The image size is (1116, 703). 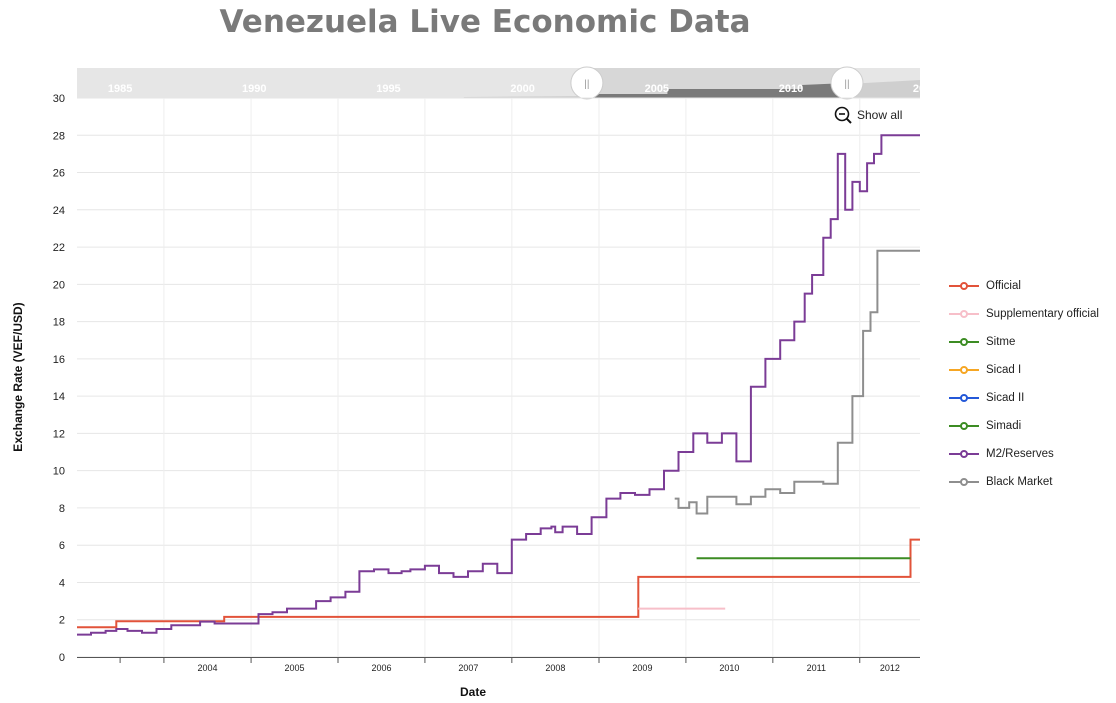 I want to click on show-all-button: Show all, so click(x=868, y=115).